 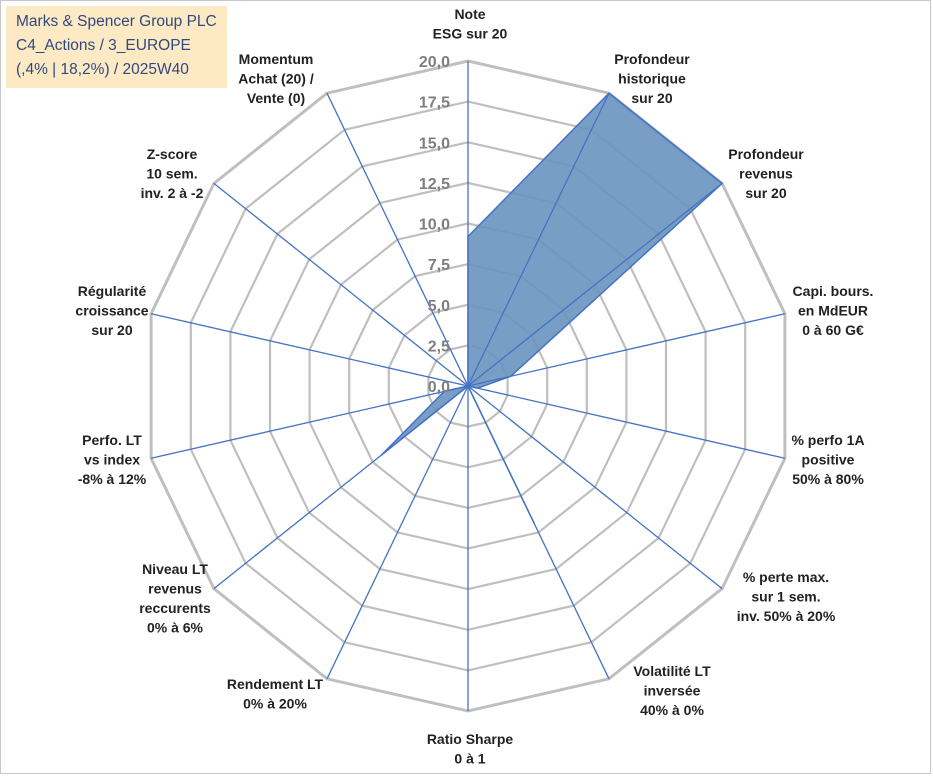 I want to click on category-label-line: Momentum, so click(x=276, y=59).